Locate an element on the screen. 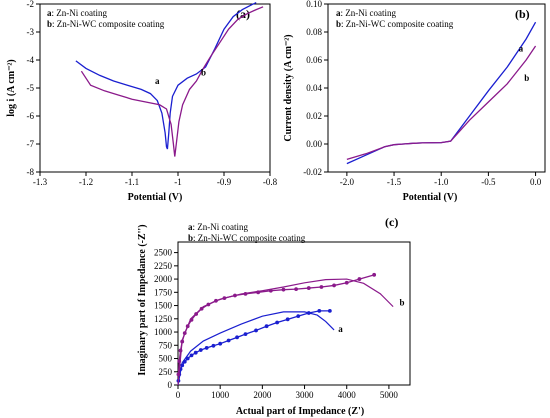  y-tick-label: -6 is located at coordinates (31, 116).